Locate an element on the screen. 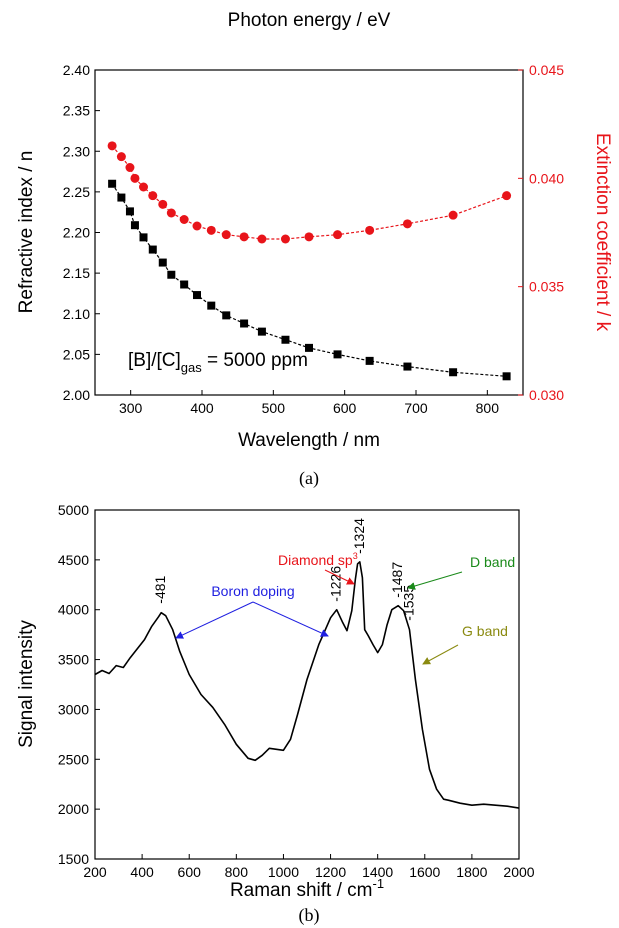  plot-a-top-axis-label: Photon energy / eV is located at coordinates (309, 20).